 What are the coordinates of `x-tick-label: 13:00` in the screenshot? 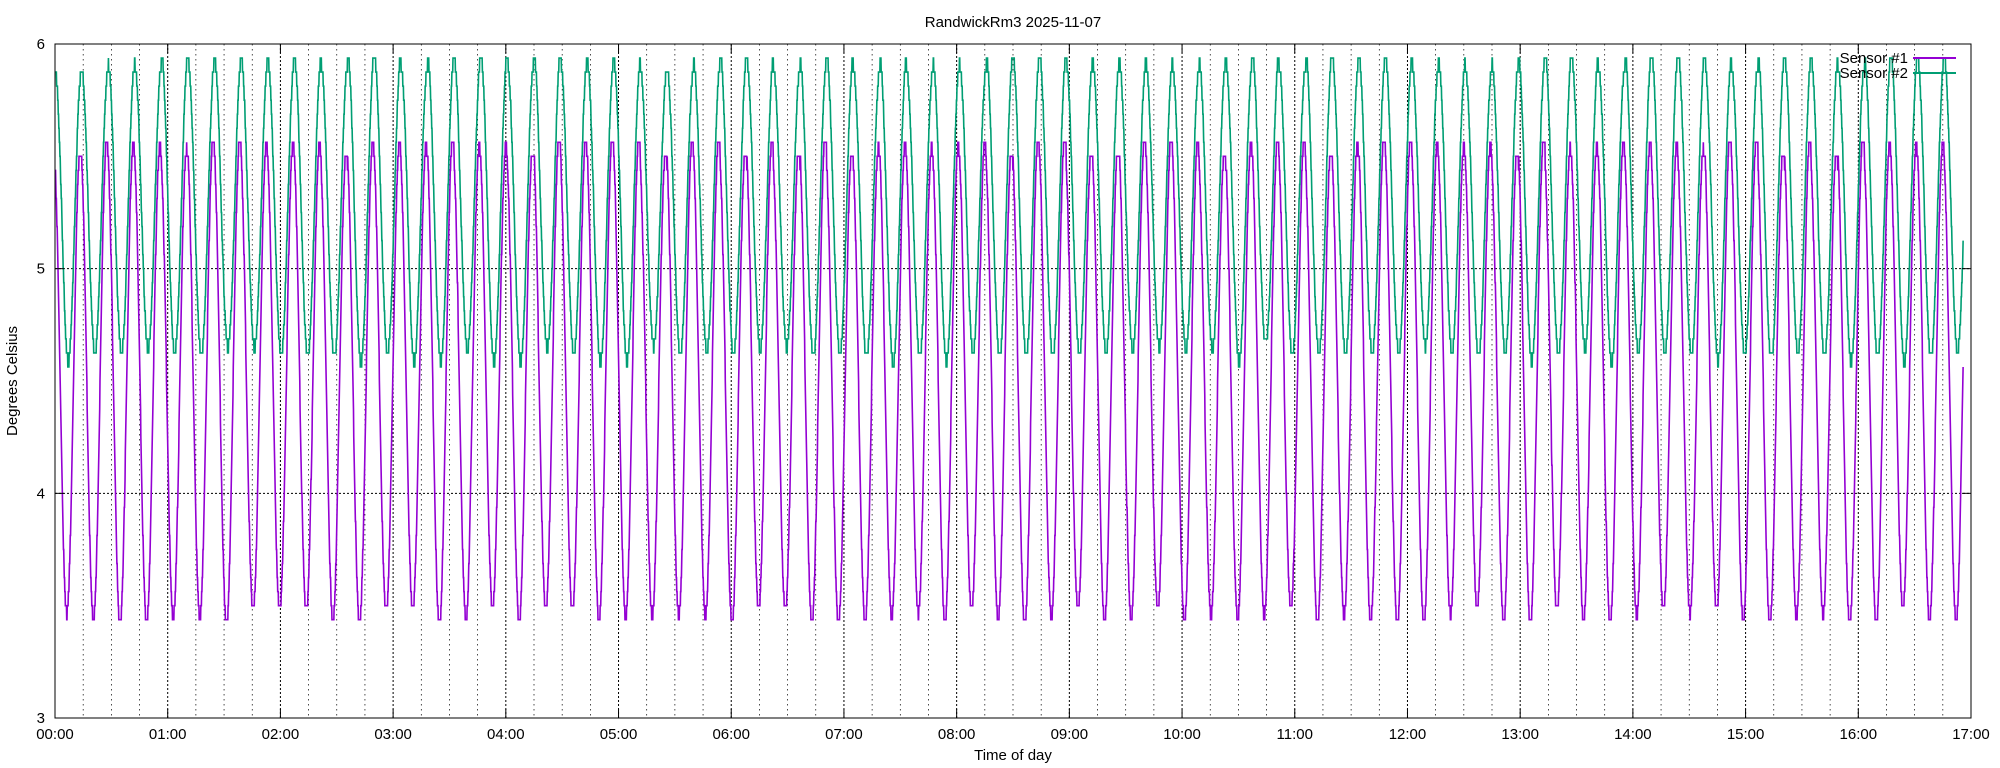 It's located at (1520, 734).